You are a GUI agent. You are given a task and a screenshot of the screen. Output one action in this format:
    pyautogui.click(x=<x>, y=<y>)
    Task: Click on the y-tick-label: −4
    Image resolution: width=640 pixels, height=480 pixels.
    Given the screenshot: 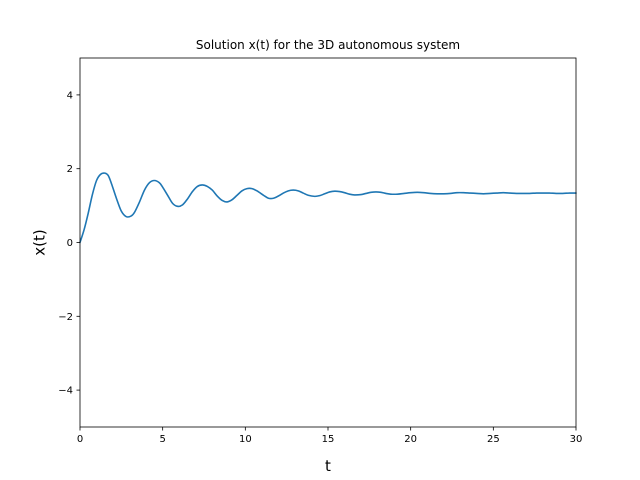 What is the action you would take?
    pyautogui.click(x=65, y=391)
    